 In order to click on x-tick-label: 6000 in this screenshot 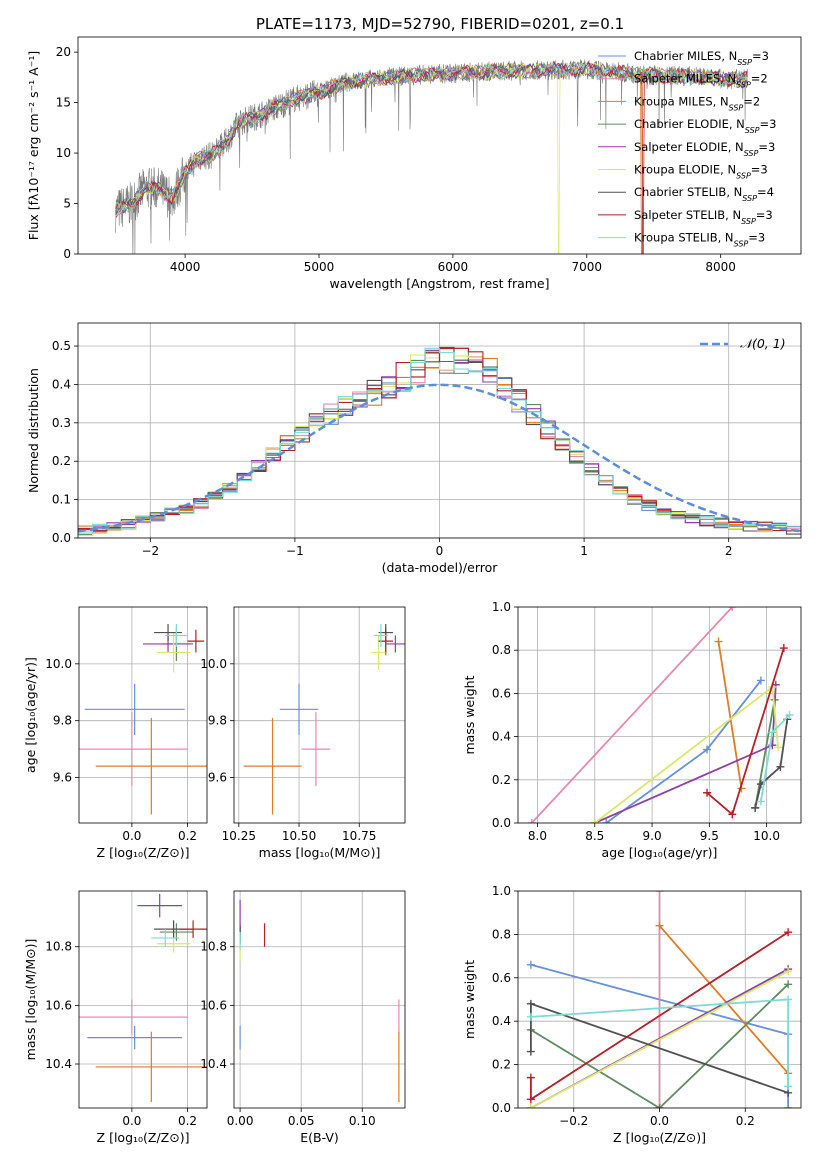, I will do `click(453, 267)`.